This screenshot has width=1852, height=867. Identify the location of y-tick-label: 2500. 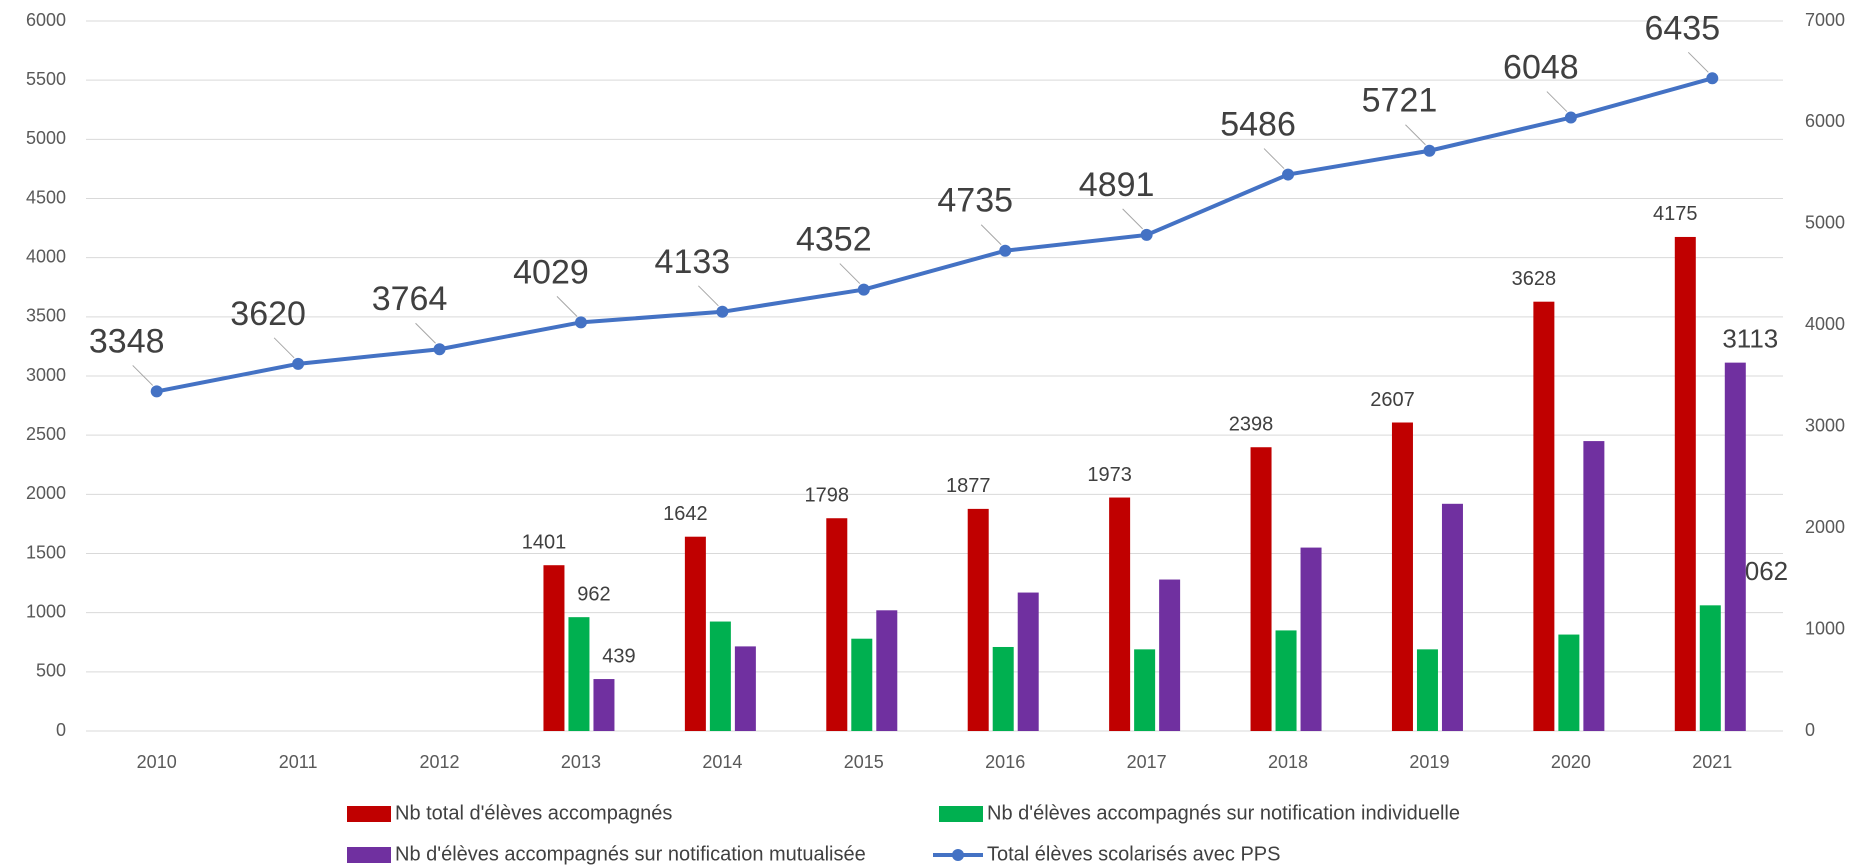
(46, 434).